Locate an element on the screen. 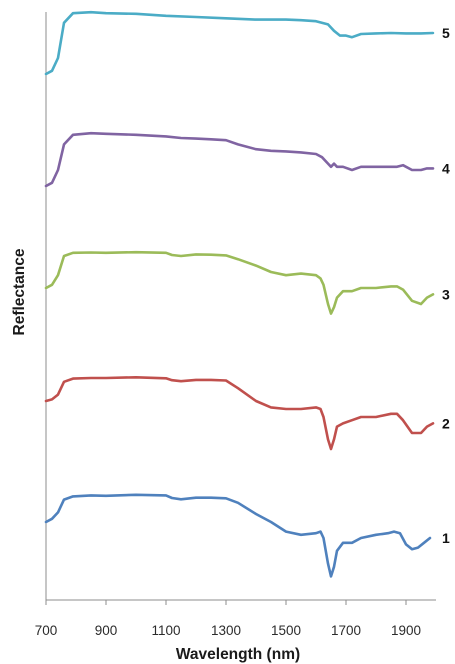 This screenshot has height=664, width=455. series-label-1: 1 is located at coordinates (446, 538).